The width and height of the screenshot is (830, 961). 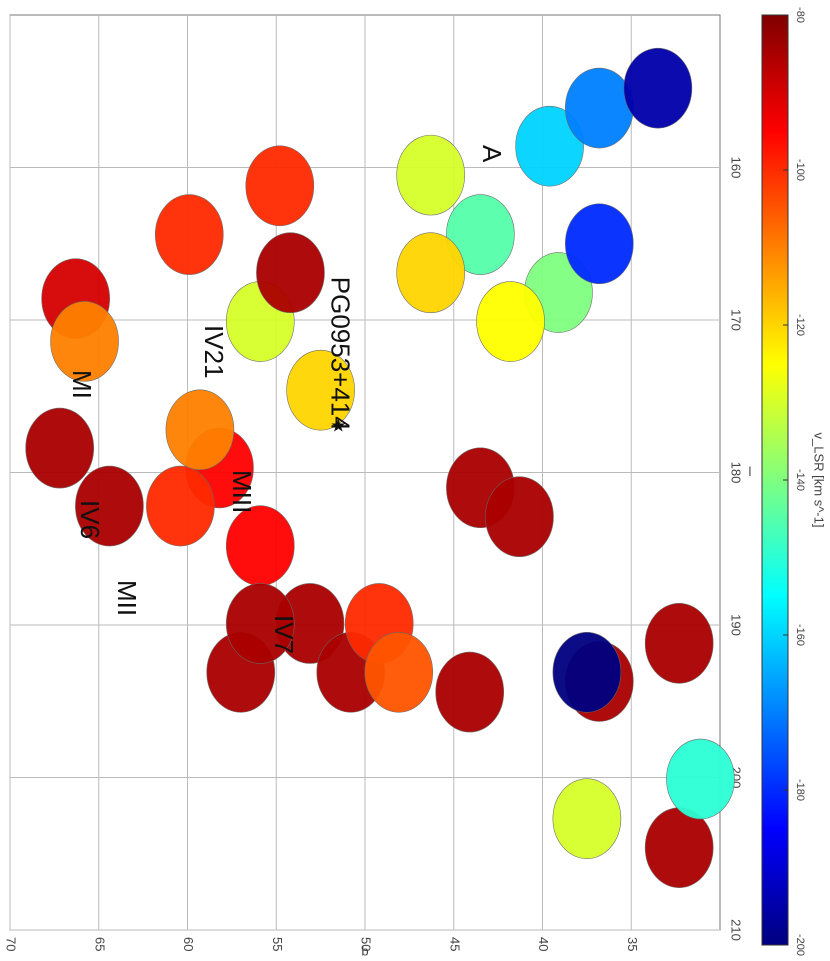 I want to click on region-label: MI, so click(x=82, y=384).